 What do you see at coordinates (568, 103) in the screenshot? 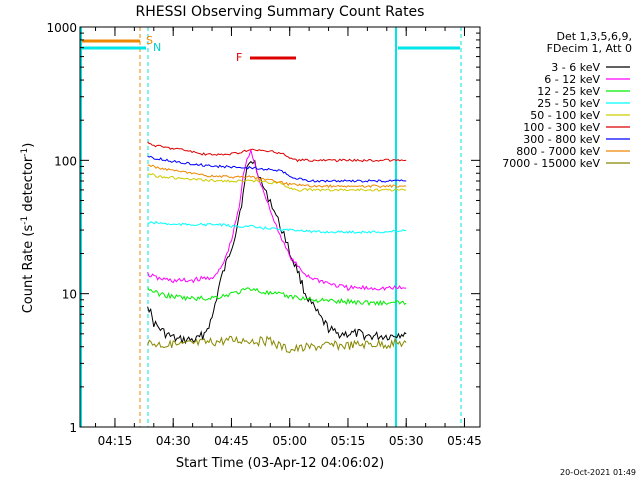
I see `legend-label: 25 - 50 keV` at bounding box center [568, 103].